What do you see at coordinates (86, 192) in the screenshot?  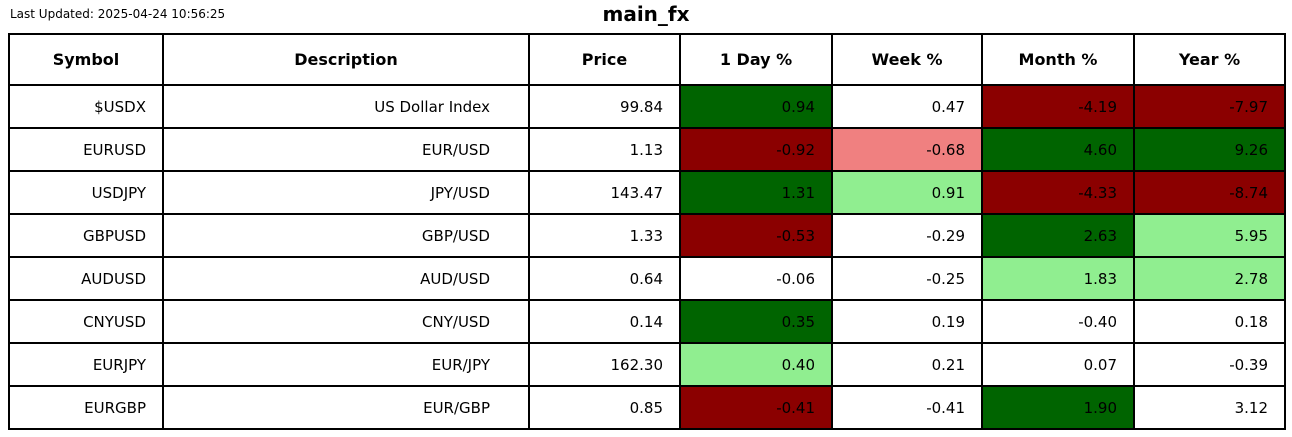 I see `cell-symbol: USDJPY` at bounding box center [86, 192].